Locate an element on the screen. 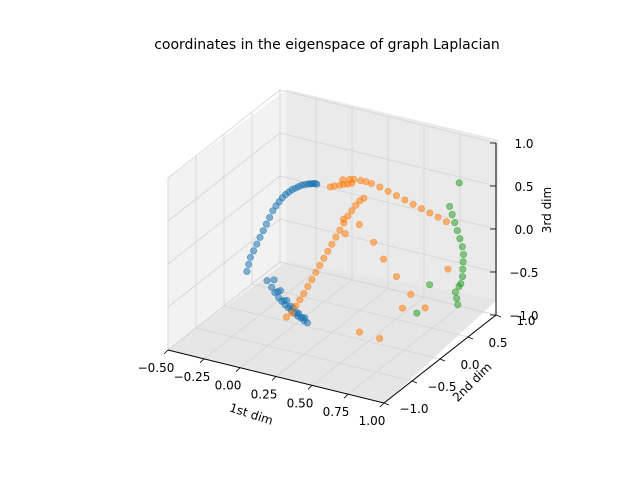  z-tick-label: 1.0 is located at coordinates (523, 144).